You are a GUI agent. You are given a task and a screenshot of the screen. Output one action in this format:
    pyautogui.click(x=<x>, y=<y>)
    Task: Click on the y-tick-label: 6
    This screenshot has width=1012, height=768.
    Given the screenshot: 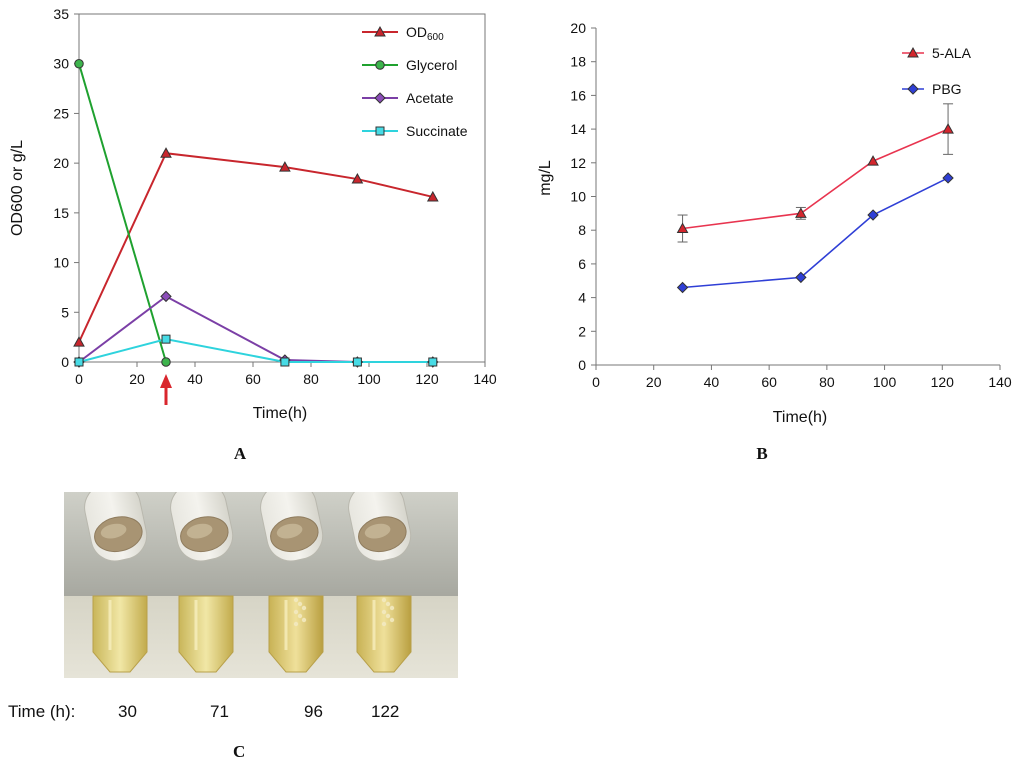 What is the action you would take?
    pyautogui.click(x=582, y=264)
    